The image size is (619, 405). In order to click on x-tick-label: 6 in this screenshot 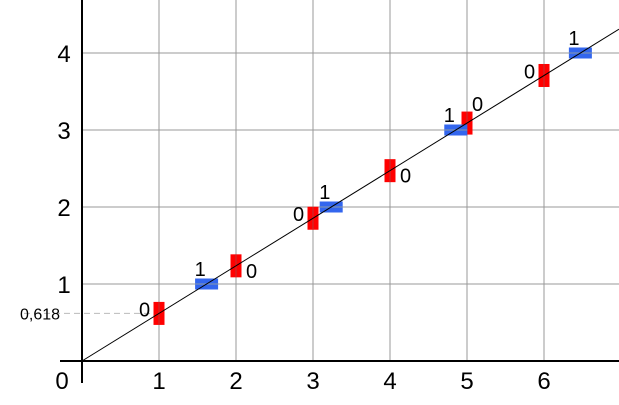, I will do `click(543, 381)`.